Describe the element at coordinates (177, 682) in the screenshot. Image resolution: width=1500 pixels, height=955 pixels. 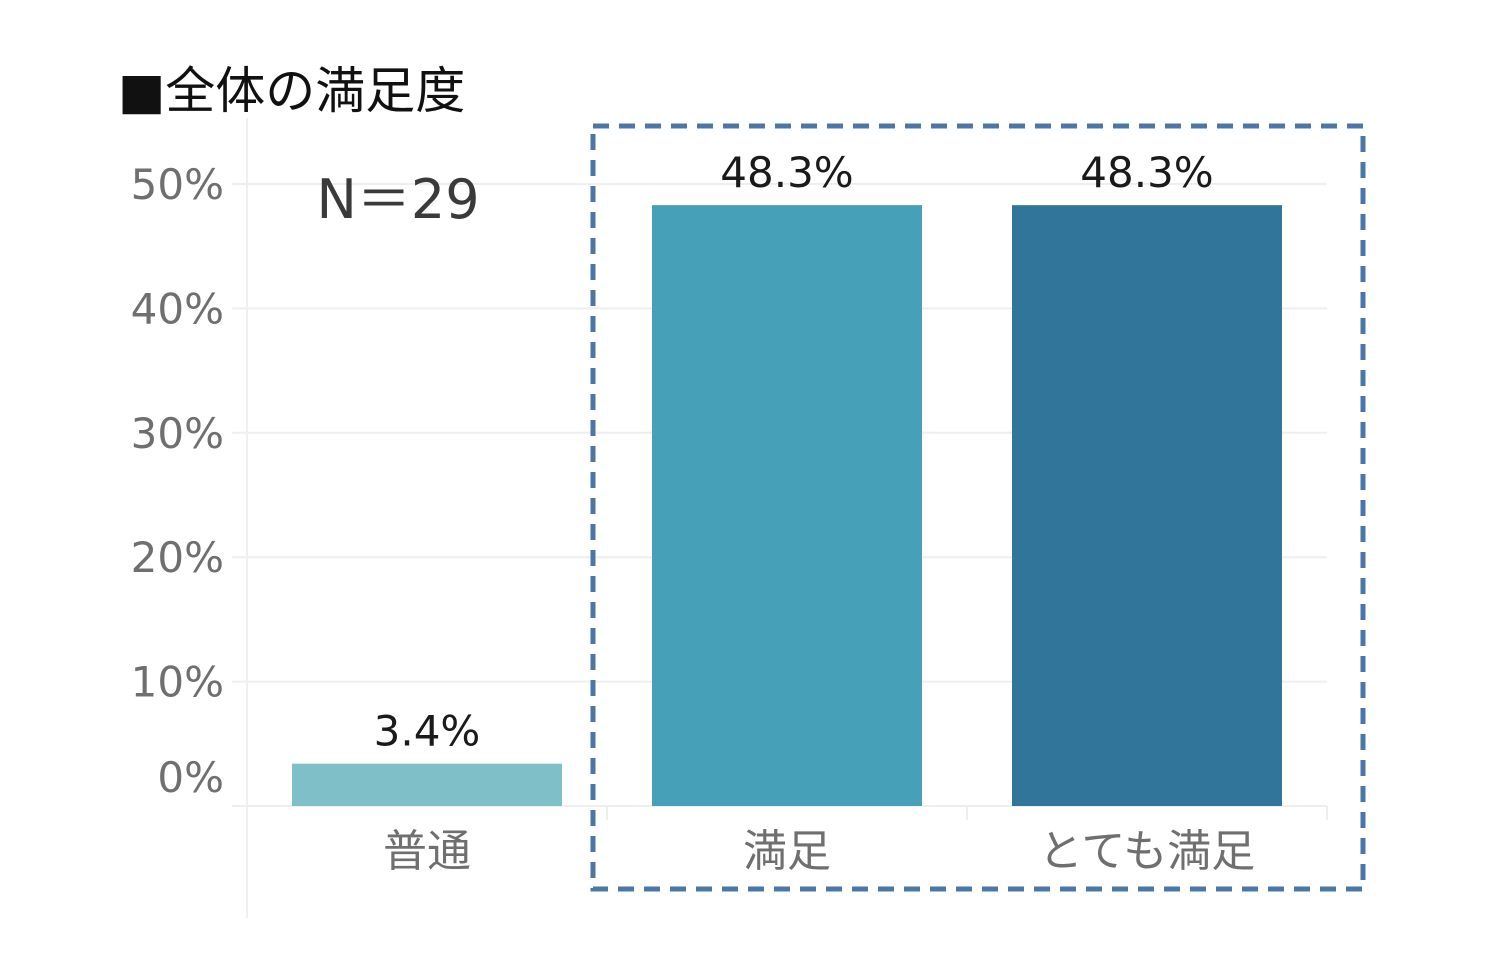
I see `y-tick-label: 10%` at that location.